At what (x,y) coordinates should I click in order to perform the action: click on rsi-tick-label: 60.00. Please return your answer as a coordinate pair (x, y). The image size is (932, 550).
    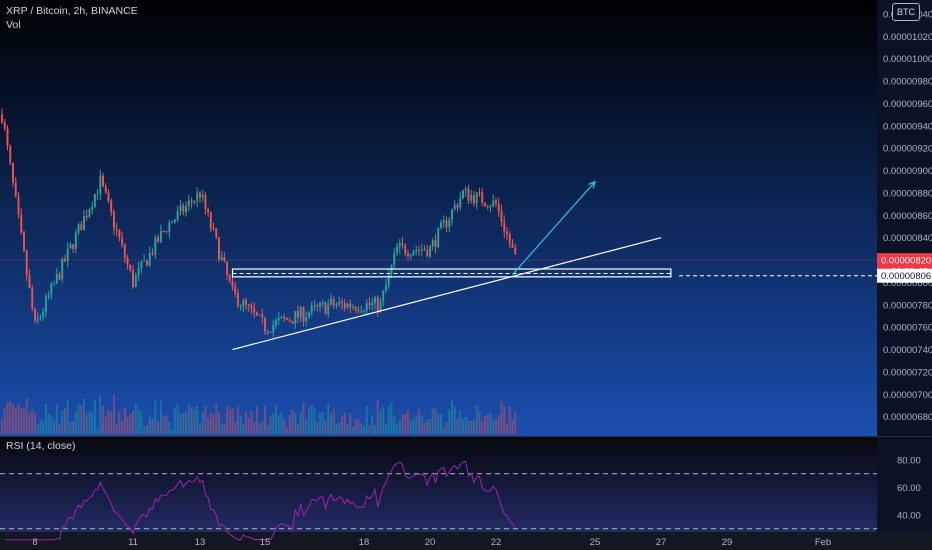
    Looking at the image, I should click on (909, 488).